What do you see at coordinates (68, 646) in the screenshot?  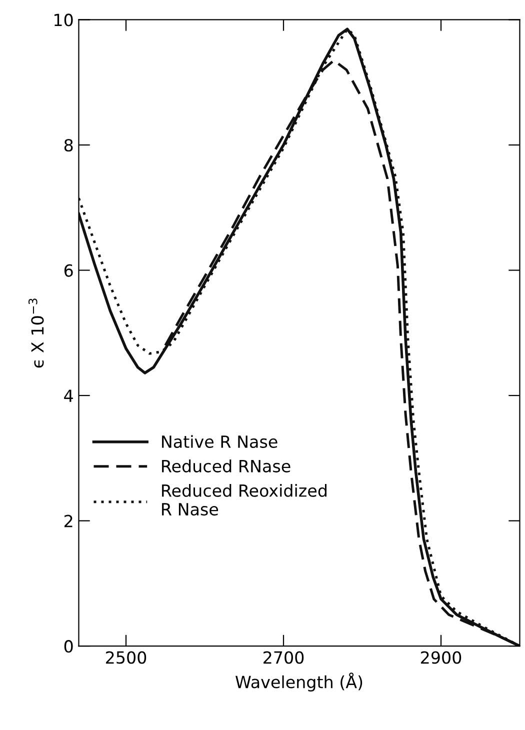 I see `y-tick-label: 0` at bounding box center [68, 646].